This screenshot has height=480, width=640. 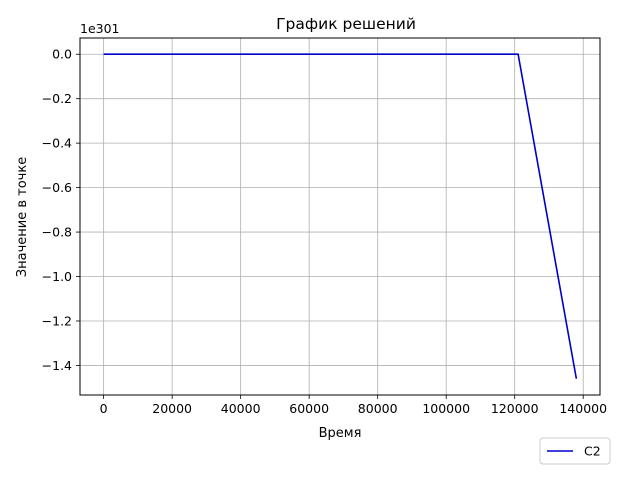 I want to click on chart-title: График решений, so click(x=346, y=24).